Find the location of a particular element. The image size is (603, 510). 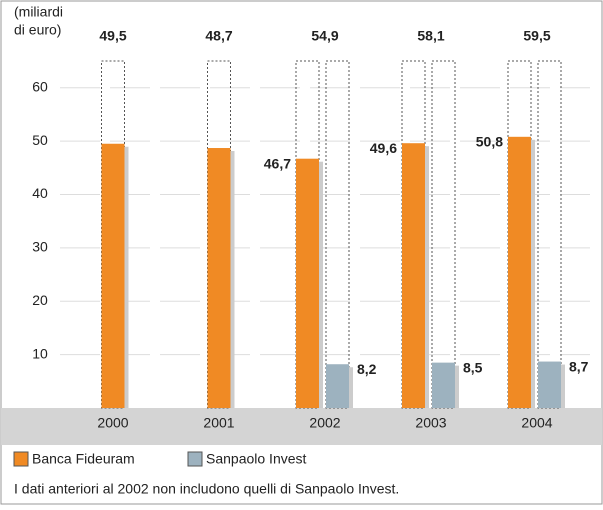

value-label: 8,5 is located at coordinates (473, 367).